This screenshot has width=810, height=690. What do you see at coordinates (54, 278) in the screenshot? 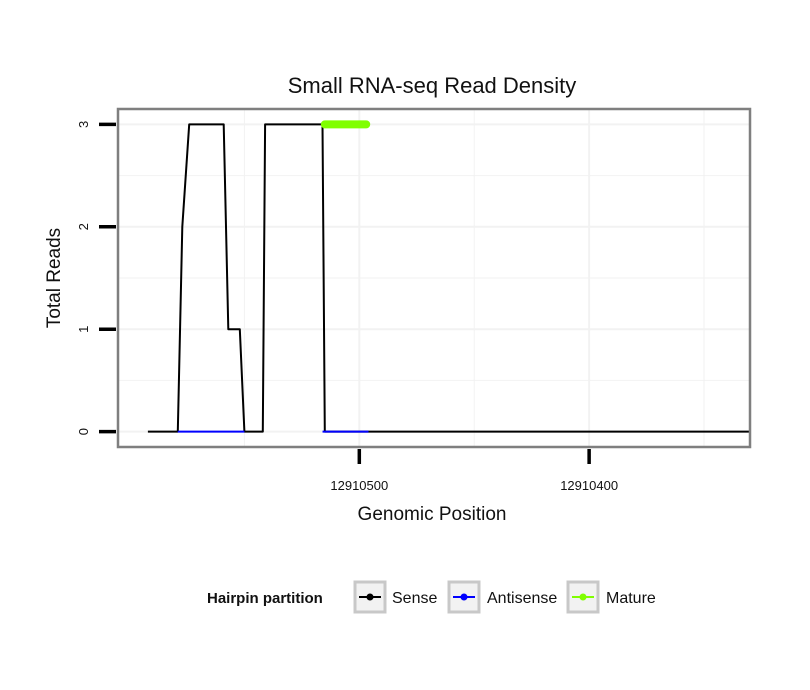
I see `y-axis-title: Total Reads` at bounding box center [54, 278].